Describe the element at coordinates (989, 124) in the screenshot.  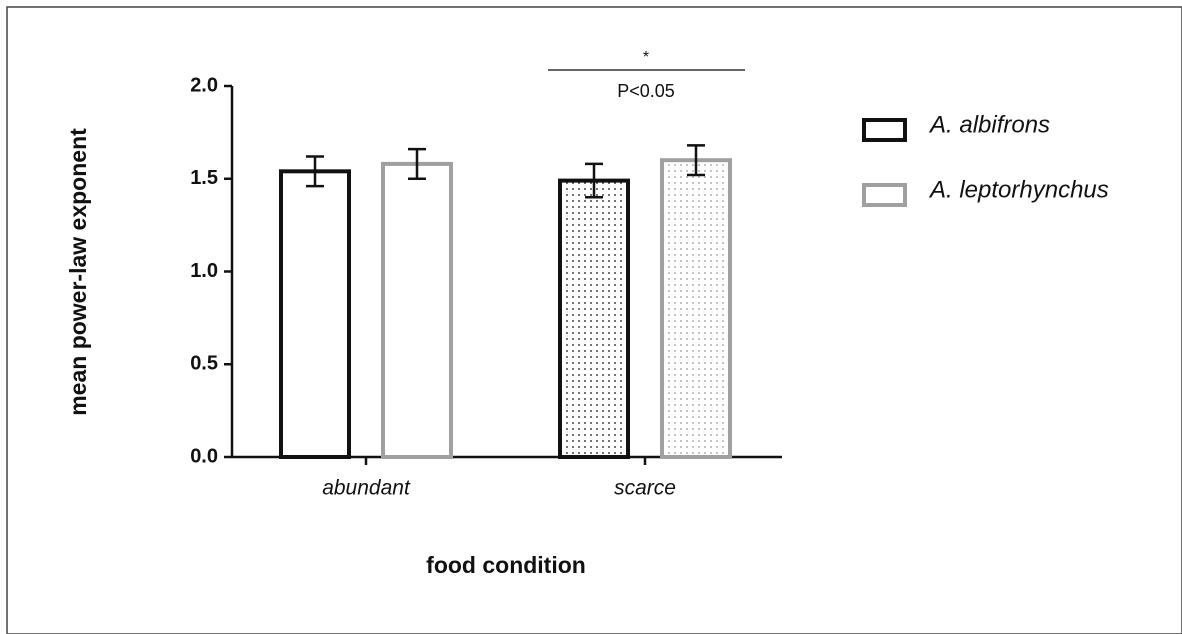
I see `legend-label: A. albifrons` at that location.